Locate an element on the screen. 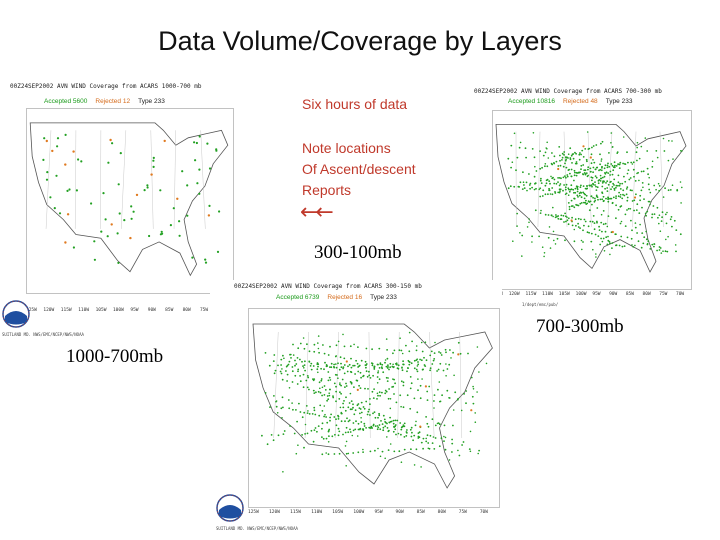  state-border is located at coordinates (461, 385).